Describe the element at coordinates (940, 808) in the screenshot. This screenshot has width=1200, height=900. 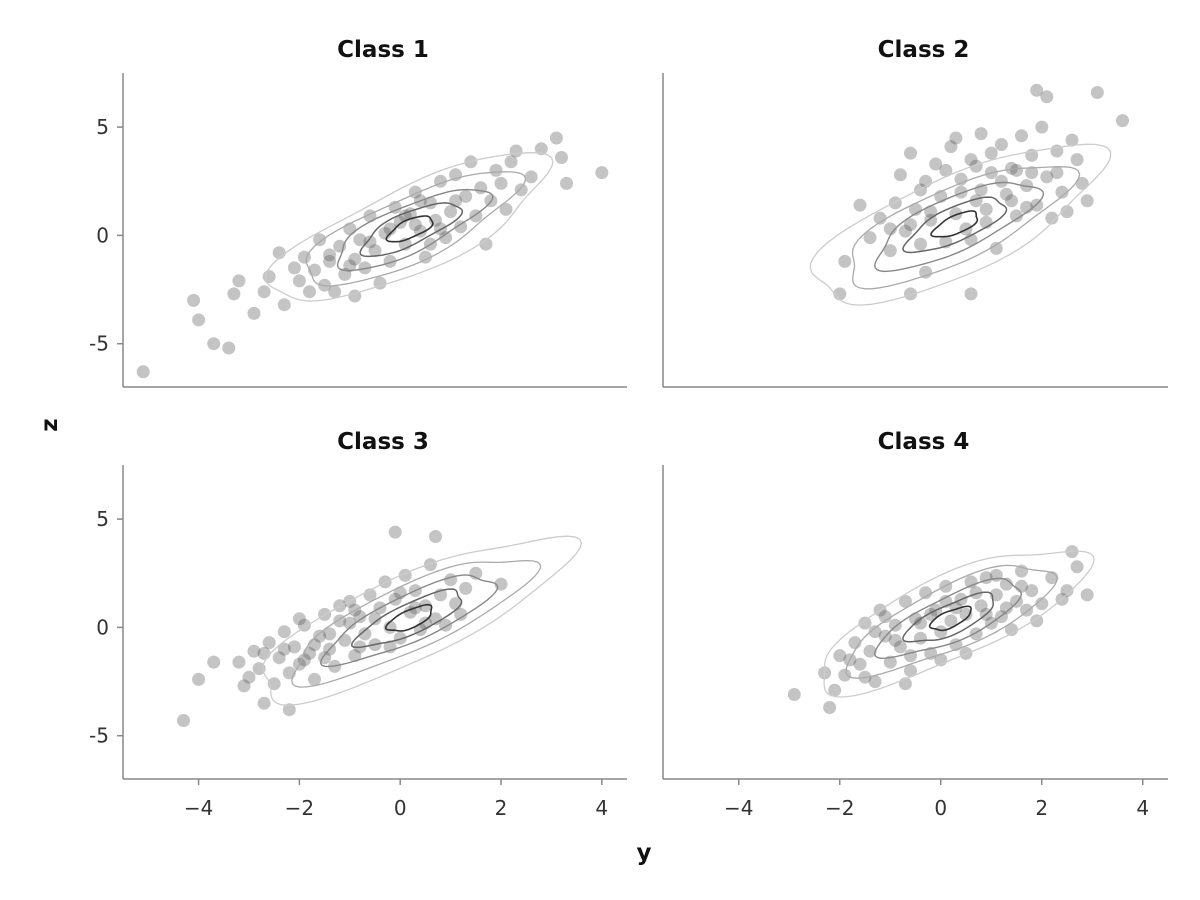
I see `x-tick-label: 0` at that location.